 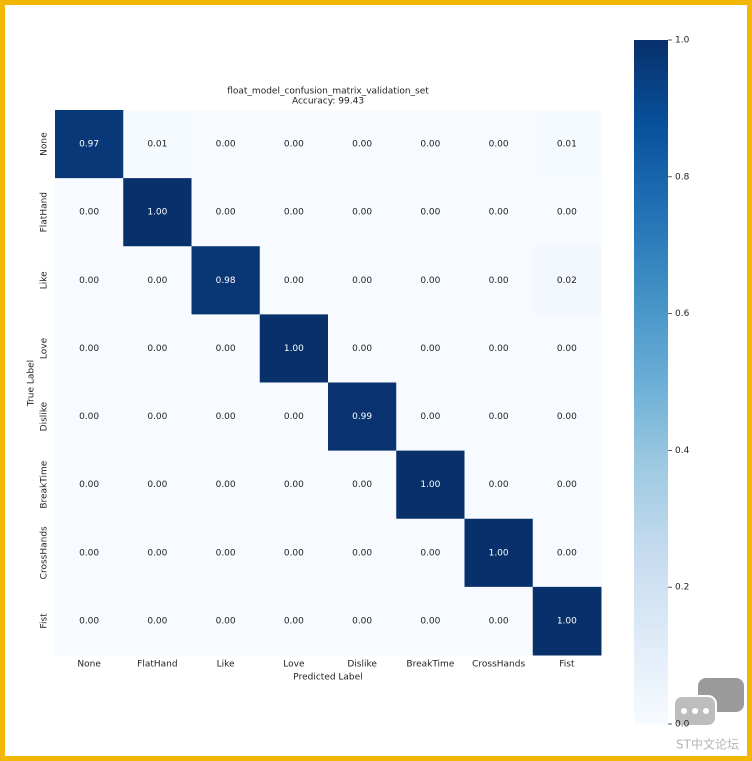 What do you see at coordinates (362, 665) in the screenshot?
I see `x-tick-label: Dislike` at bounding box center [362, 665].